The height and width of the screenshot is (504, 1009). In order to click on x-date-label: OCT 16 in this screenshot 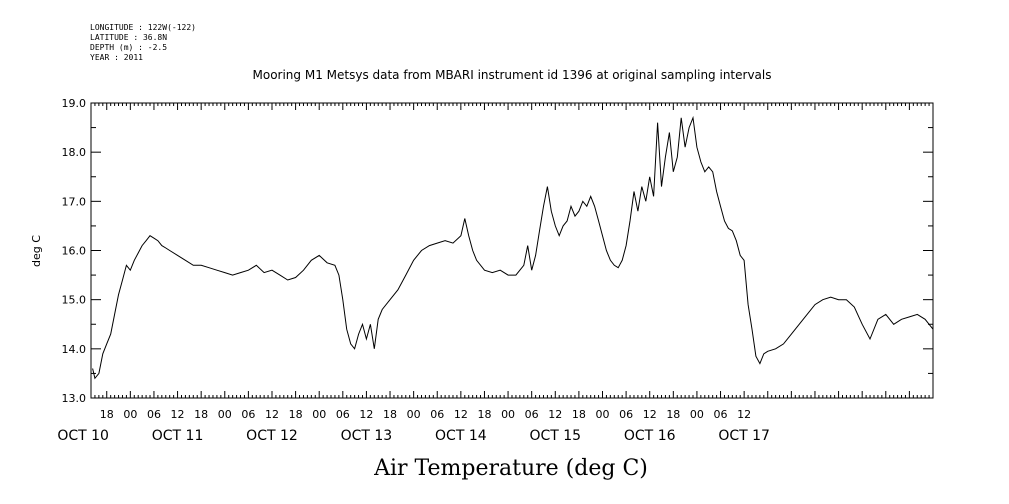, I will do `click(650, 436)`.